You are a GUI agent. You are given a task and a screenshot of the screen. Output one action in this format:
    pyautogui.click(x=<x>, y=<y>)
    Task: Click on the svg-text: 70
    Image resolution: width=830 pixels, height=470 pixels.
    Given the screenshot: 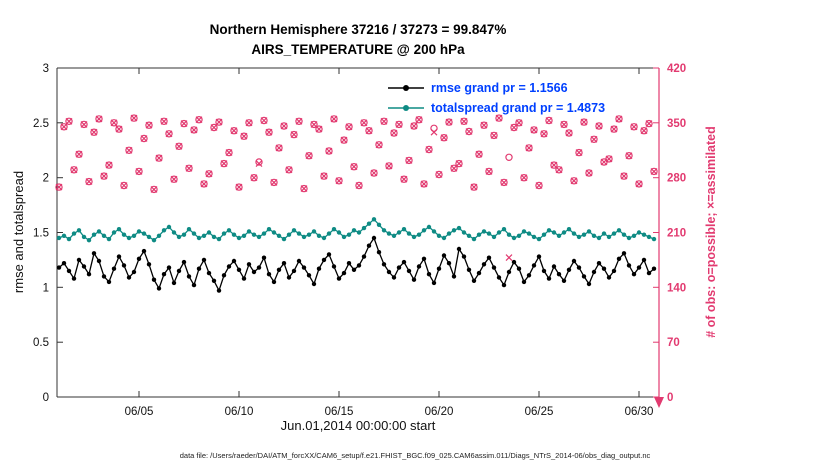 What is the action you would take?
    pyautogui.click(x=673, y=343)
    